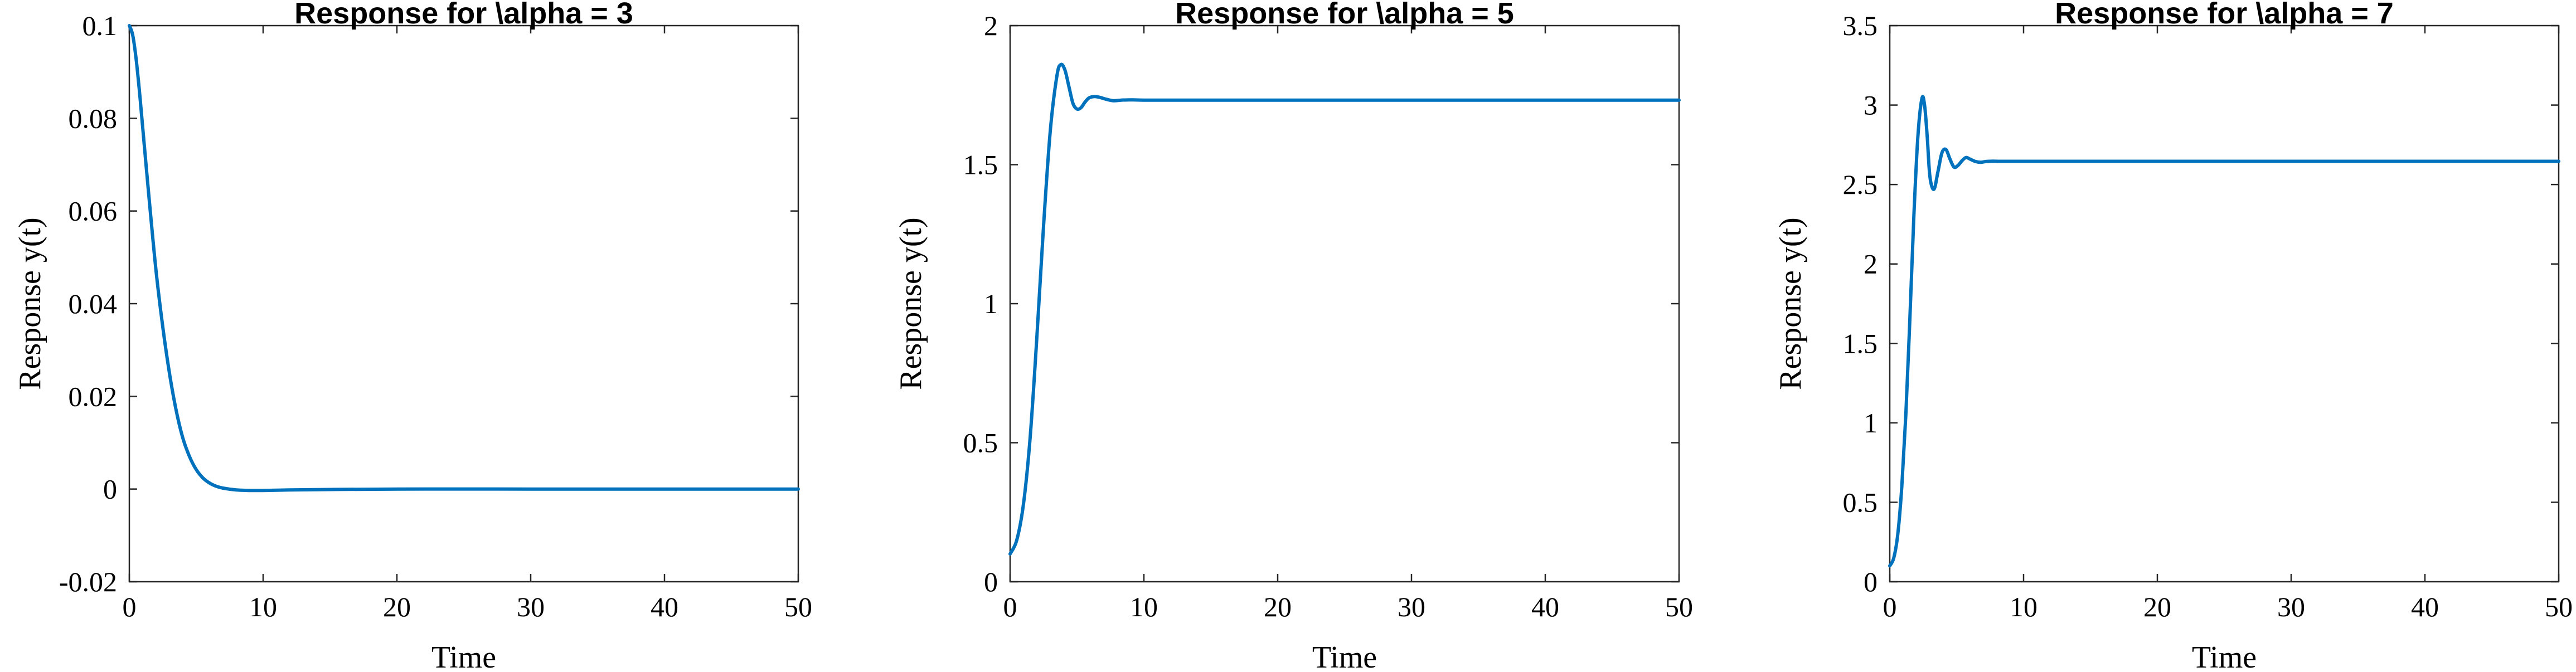 This screenshot has width=2576, height=672. Describe the element at coordinates (93, 303) in the screenshot. I see `y-tick-label: 0.04` at that location.